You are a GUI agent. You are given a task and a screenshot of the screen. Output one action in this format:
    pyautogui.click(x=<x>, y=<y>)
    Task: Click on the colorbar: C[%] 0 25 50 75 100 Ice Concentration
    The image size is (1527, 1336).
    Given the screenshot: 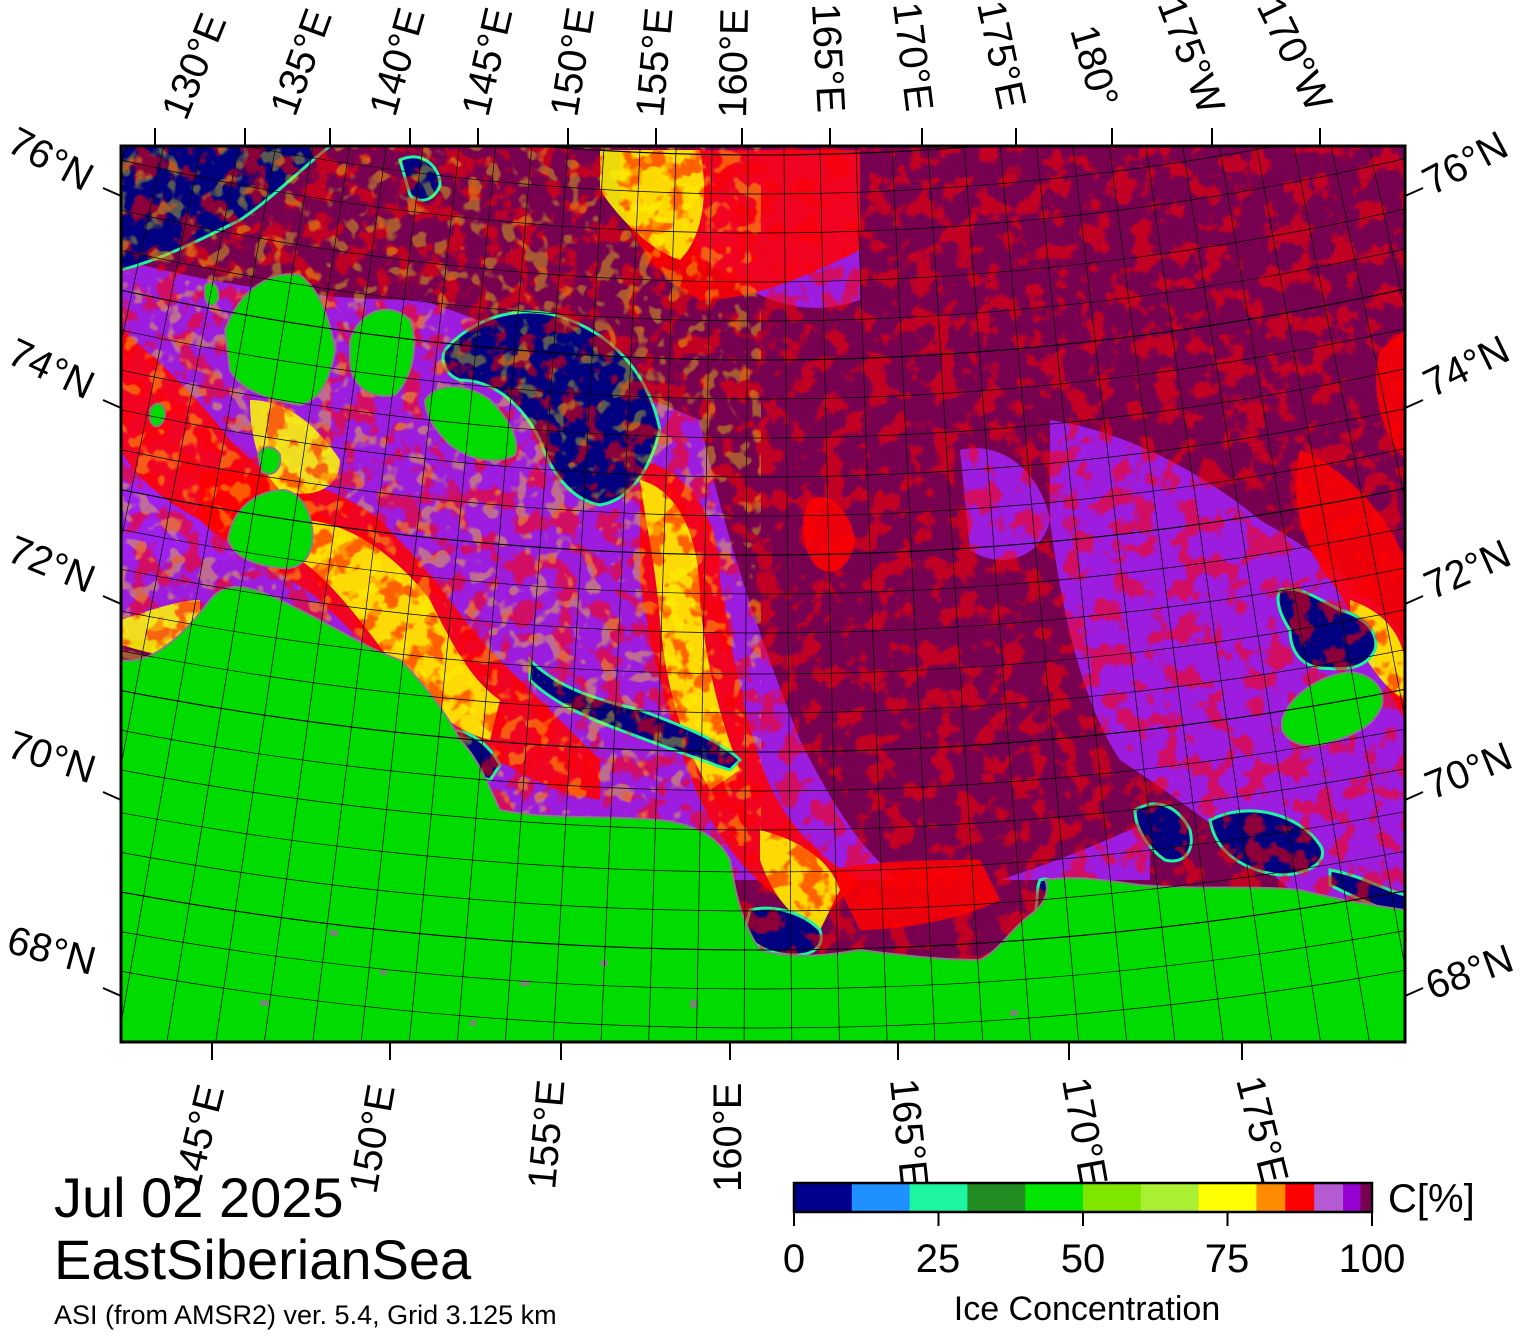 What is the action you would take?
    pyautogui.click(x=1129, y=1252)
    